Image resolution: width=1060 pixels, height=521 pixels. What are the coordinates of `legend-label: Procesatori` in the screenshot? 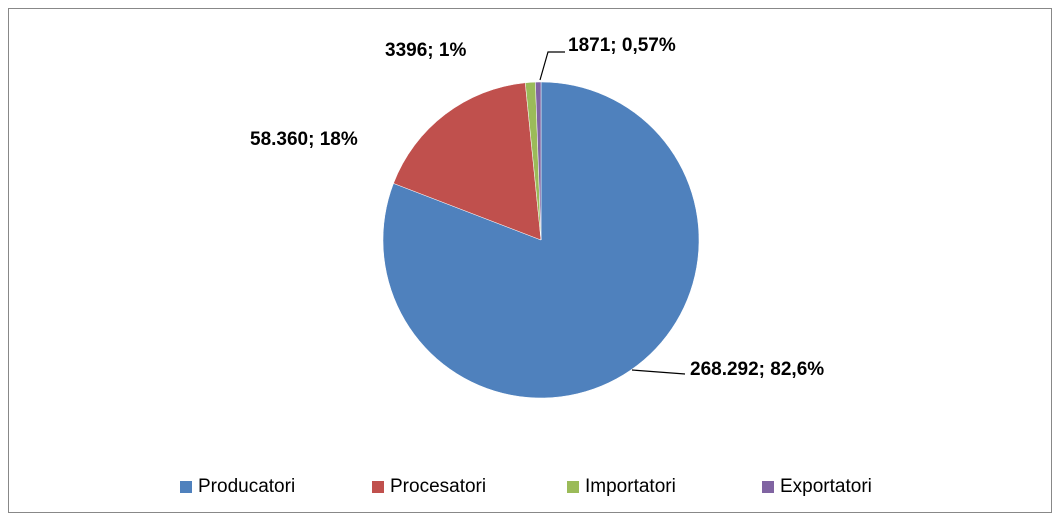 It's located at (438, 486).